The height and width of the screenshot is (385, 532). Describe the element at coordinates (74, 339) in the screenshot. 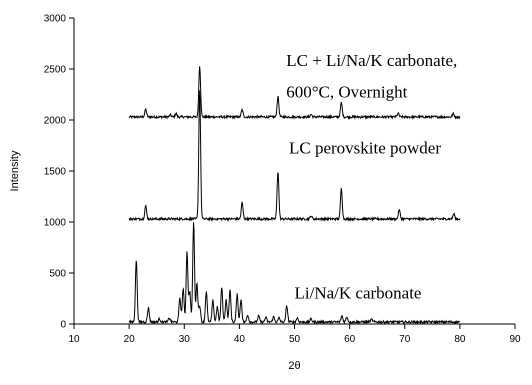

I see `x-tick-label: 10` at that location.